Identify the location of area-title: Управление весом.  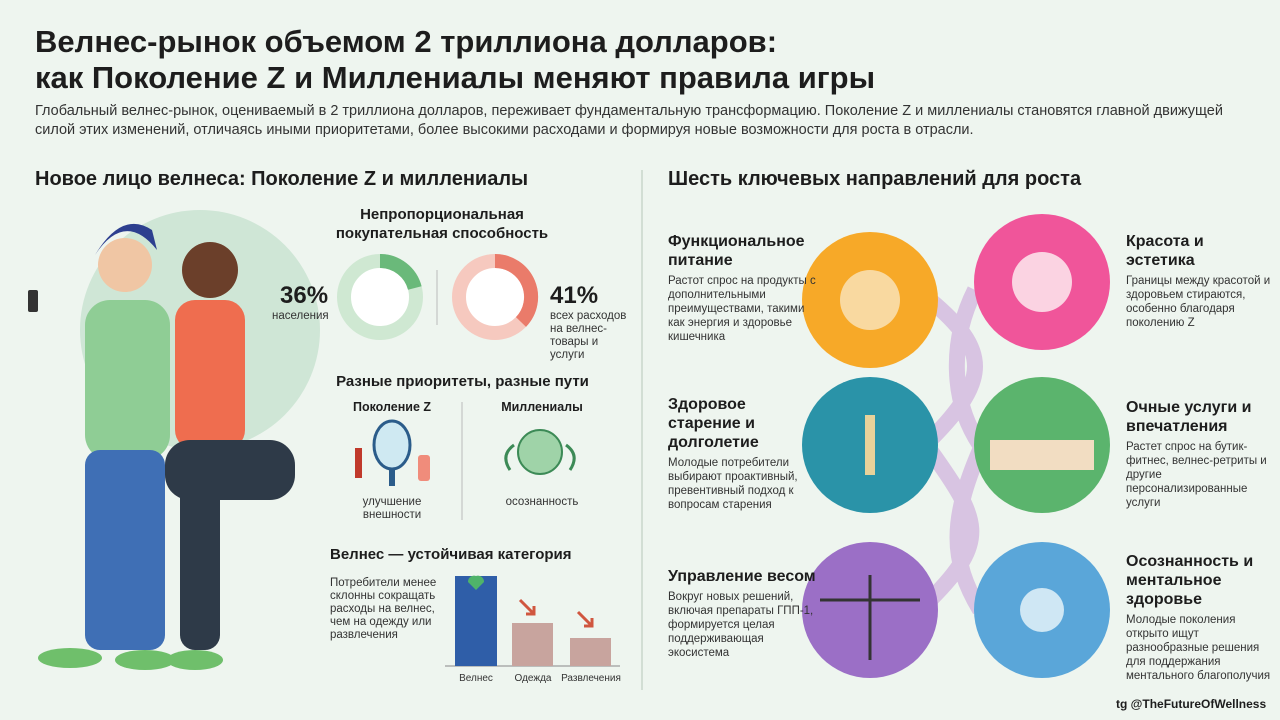
(742, 576).